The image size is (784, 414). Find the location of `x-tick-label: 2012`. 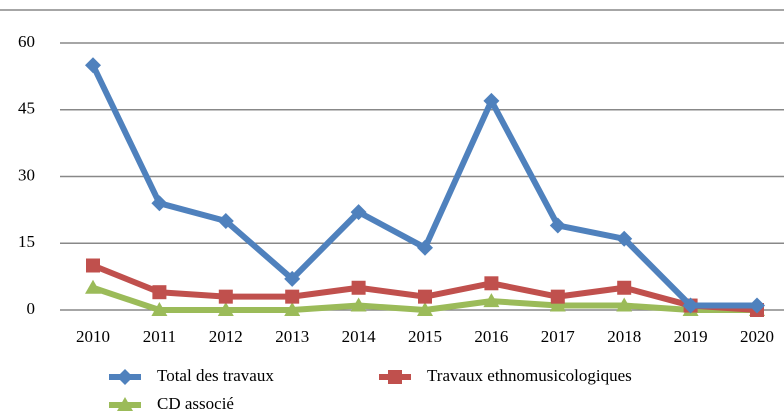

x-tick-label: 2012 is located at coordinates (226, 336).